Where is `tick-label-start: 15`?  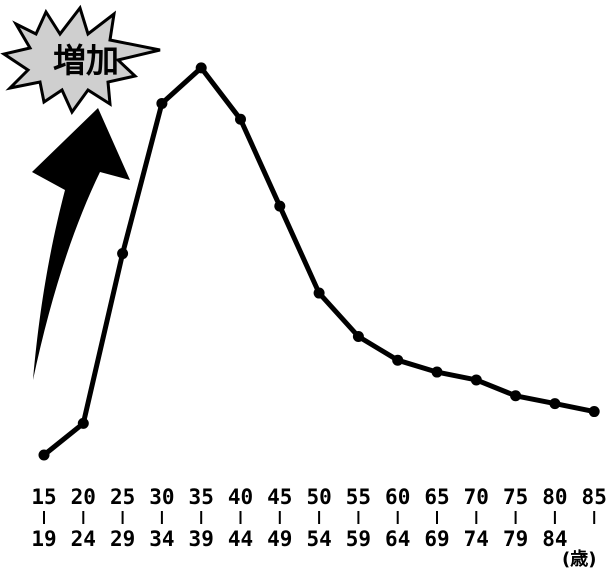
tick-label-start: 15 is located at coordinates (43, 497).